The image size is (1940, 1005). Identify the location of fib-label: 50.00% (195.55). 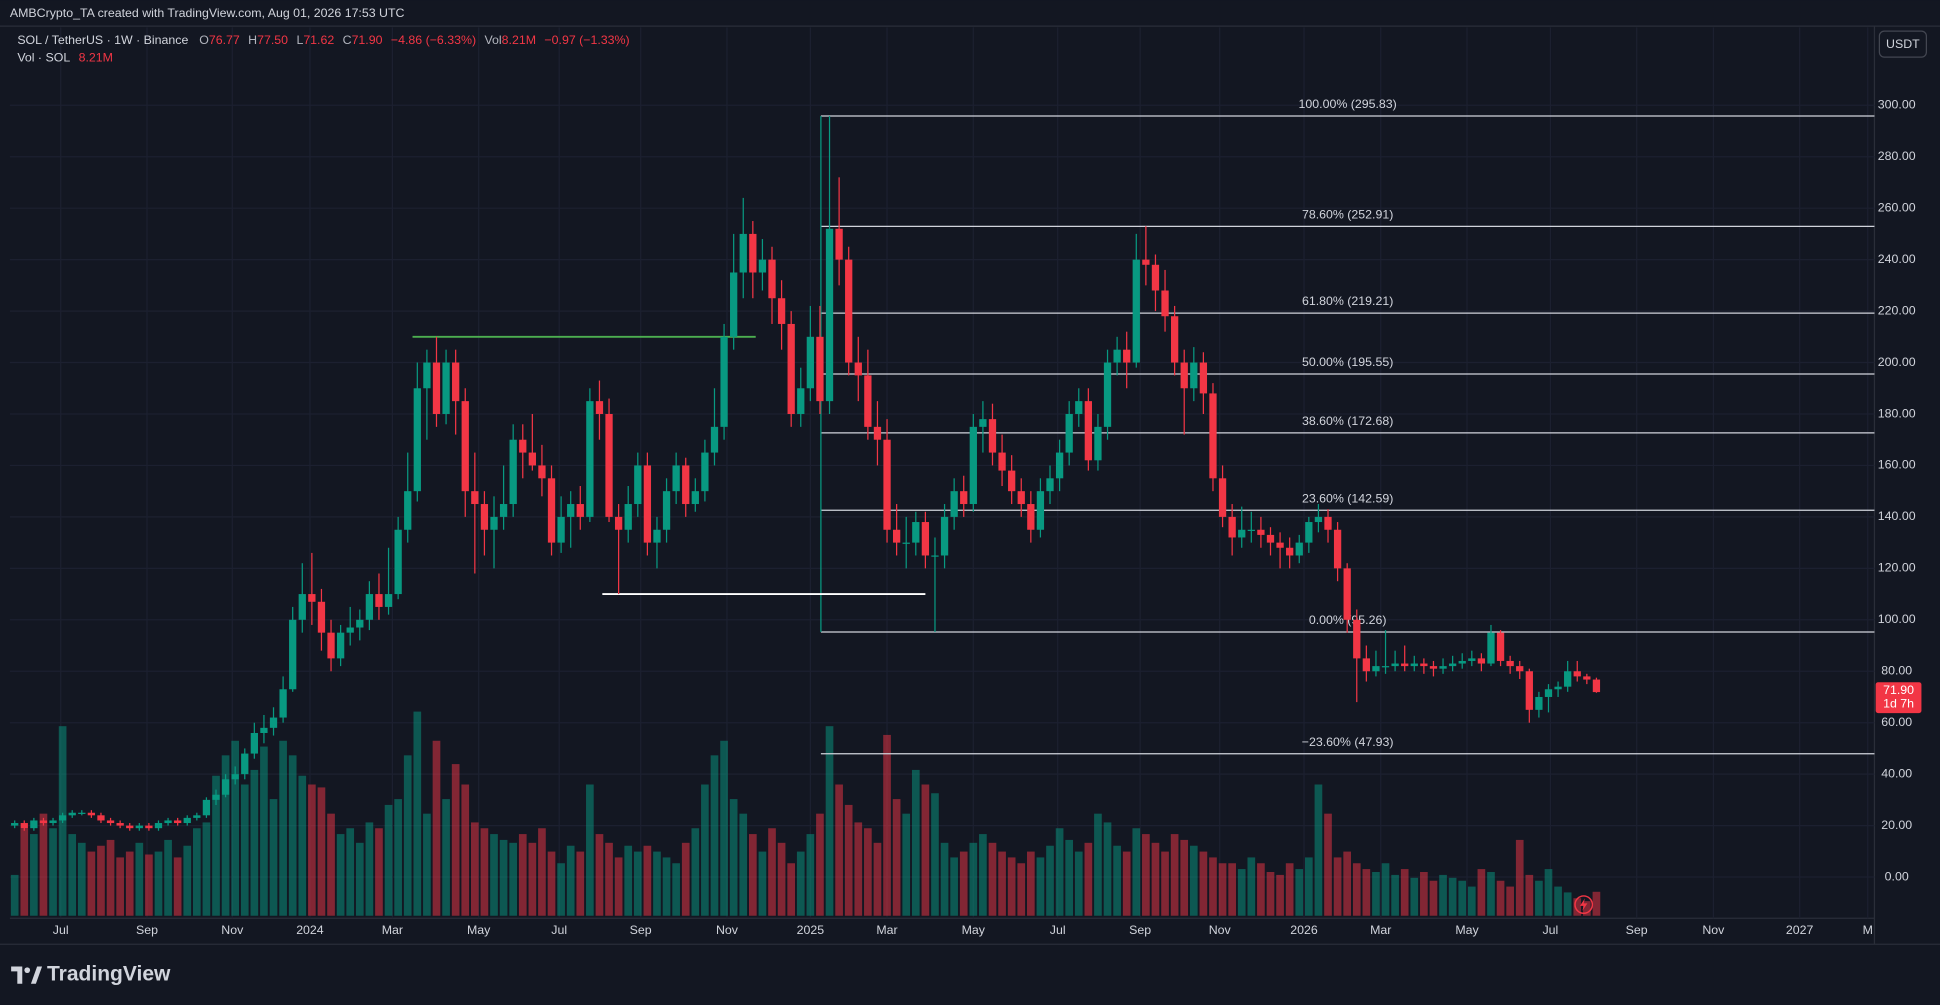
(1347, 362).